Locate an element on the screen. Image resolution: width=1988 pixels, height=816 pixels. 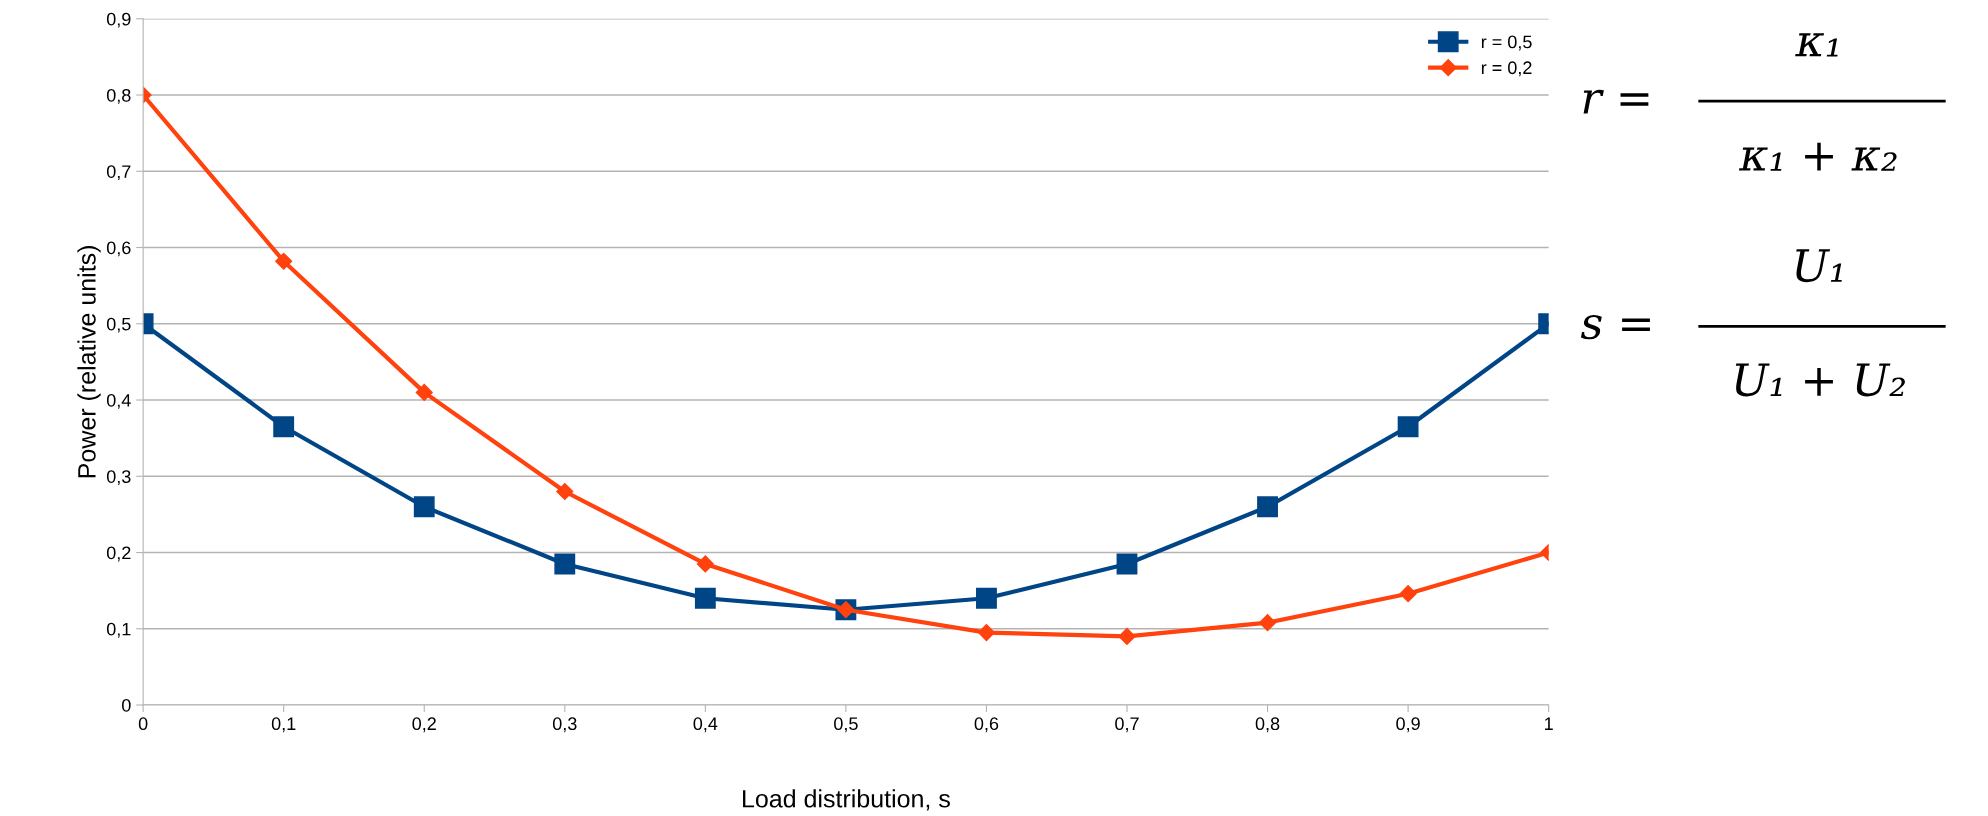
legend-label: r = 0,5 is located at coordinates (1506, 43).